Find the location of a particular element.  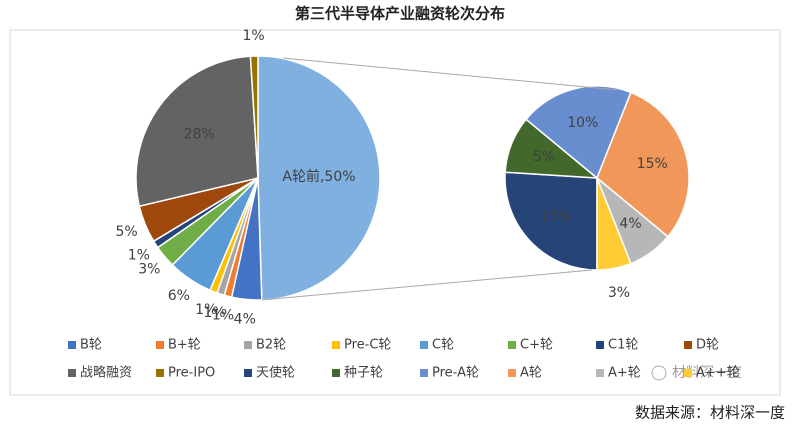

slice-label: 10% is located at coordinates (582, 123).